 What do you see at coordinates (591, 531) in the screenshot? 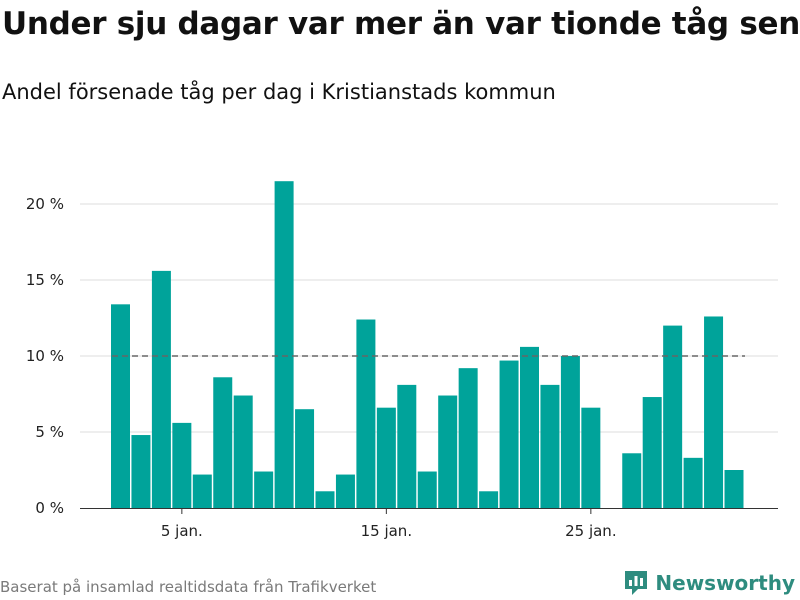
I see `x-tick-label: 25 jan.` at bounding box center [591, 531].